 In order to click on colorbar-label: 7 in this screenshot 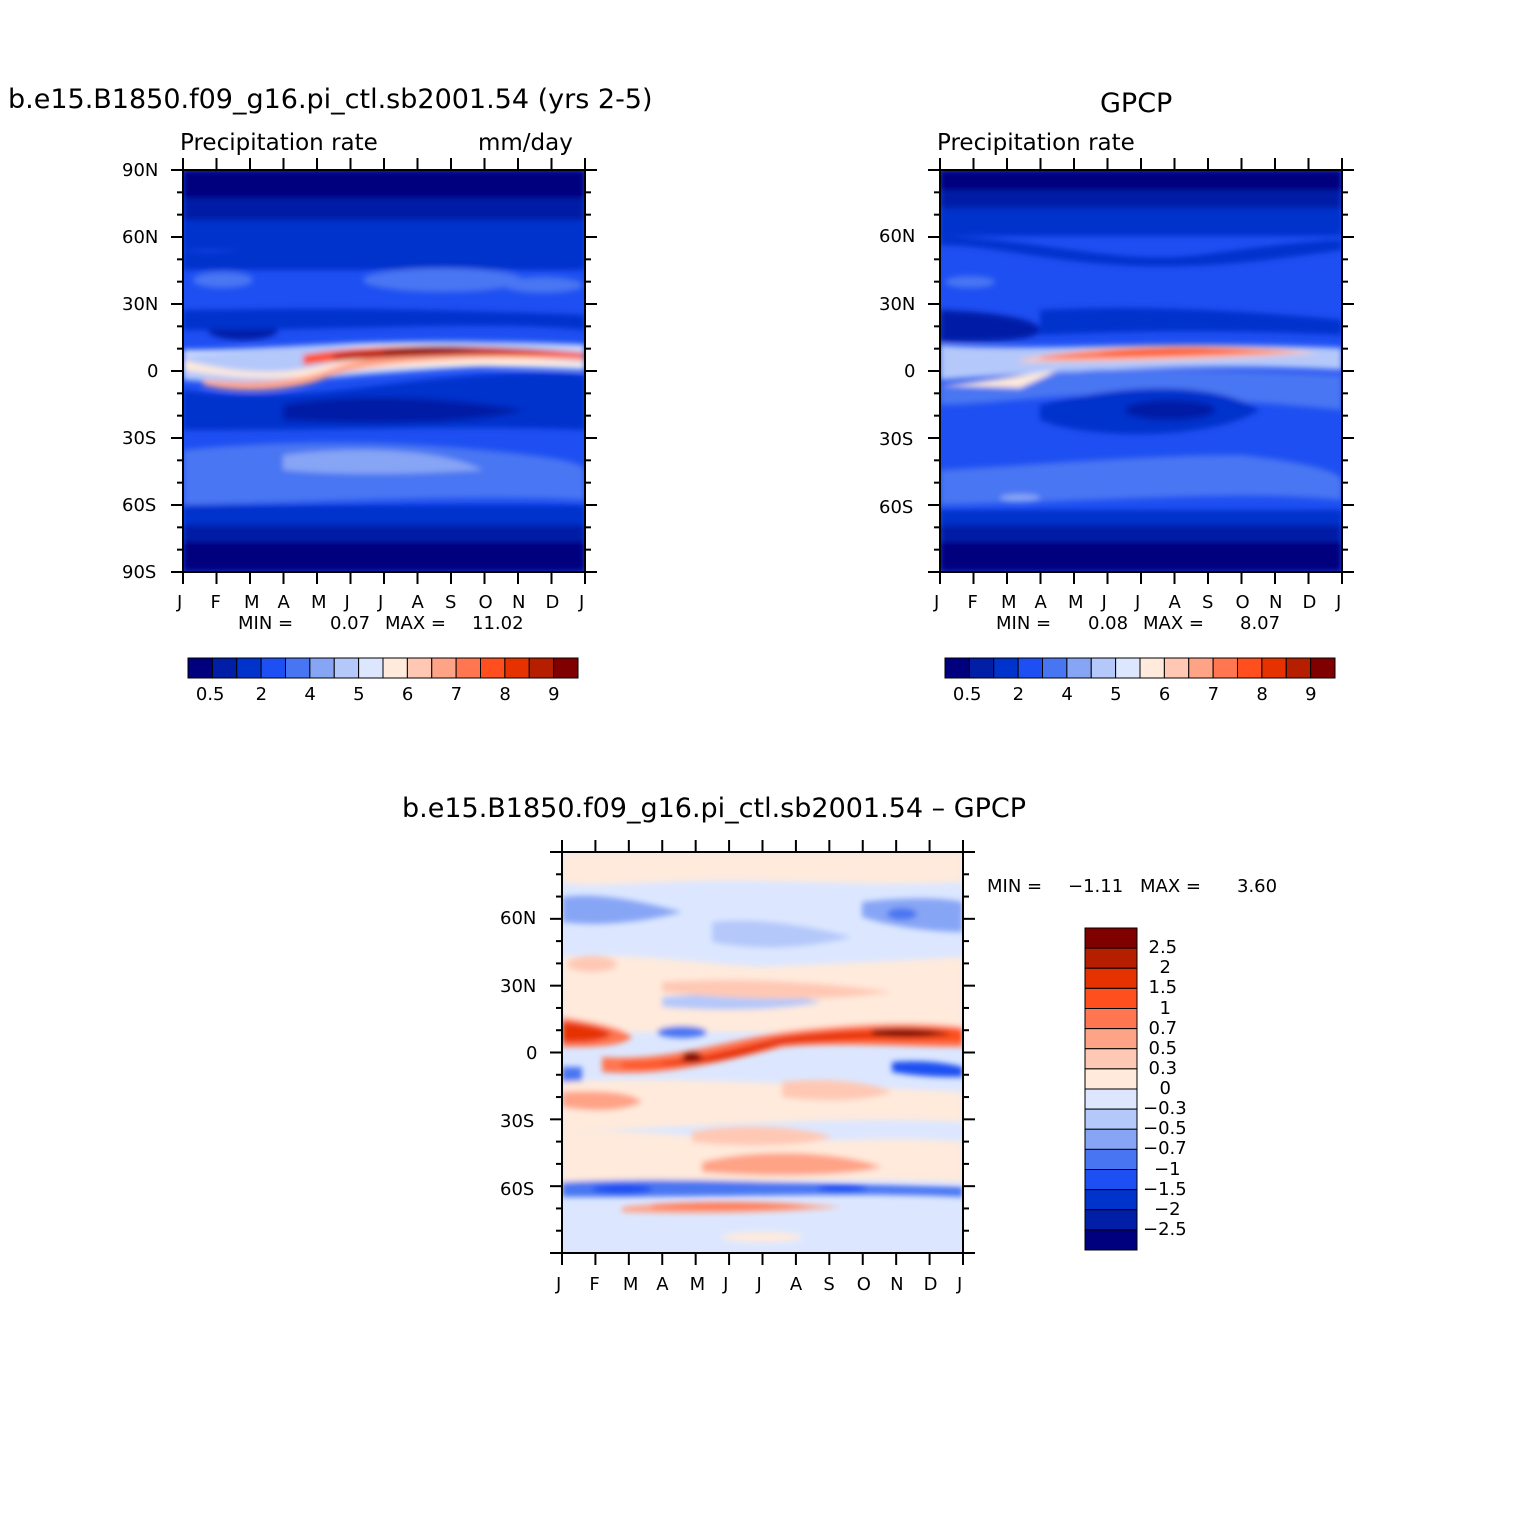, I will do `click(1213, 694)`.